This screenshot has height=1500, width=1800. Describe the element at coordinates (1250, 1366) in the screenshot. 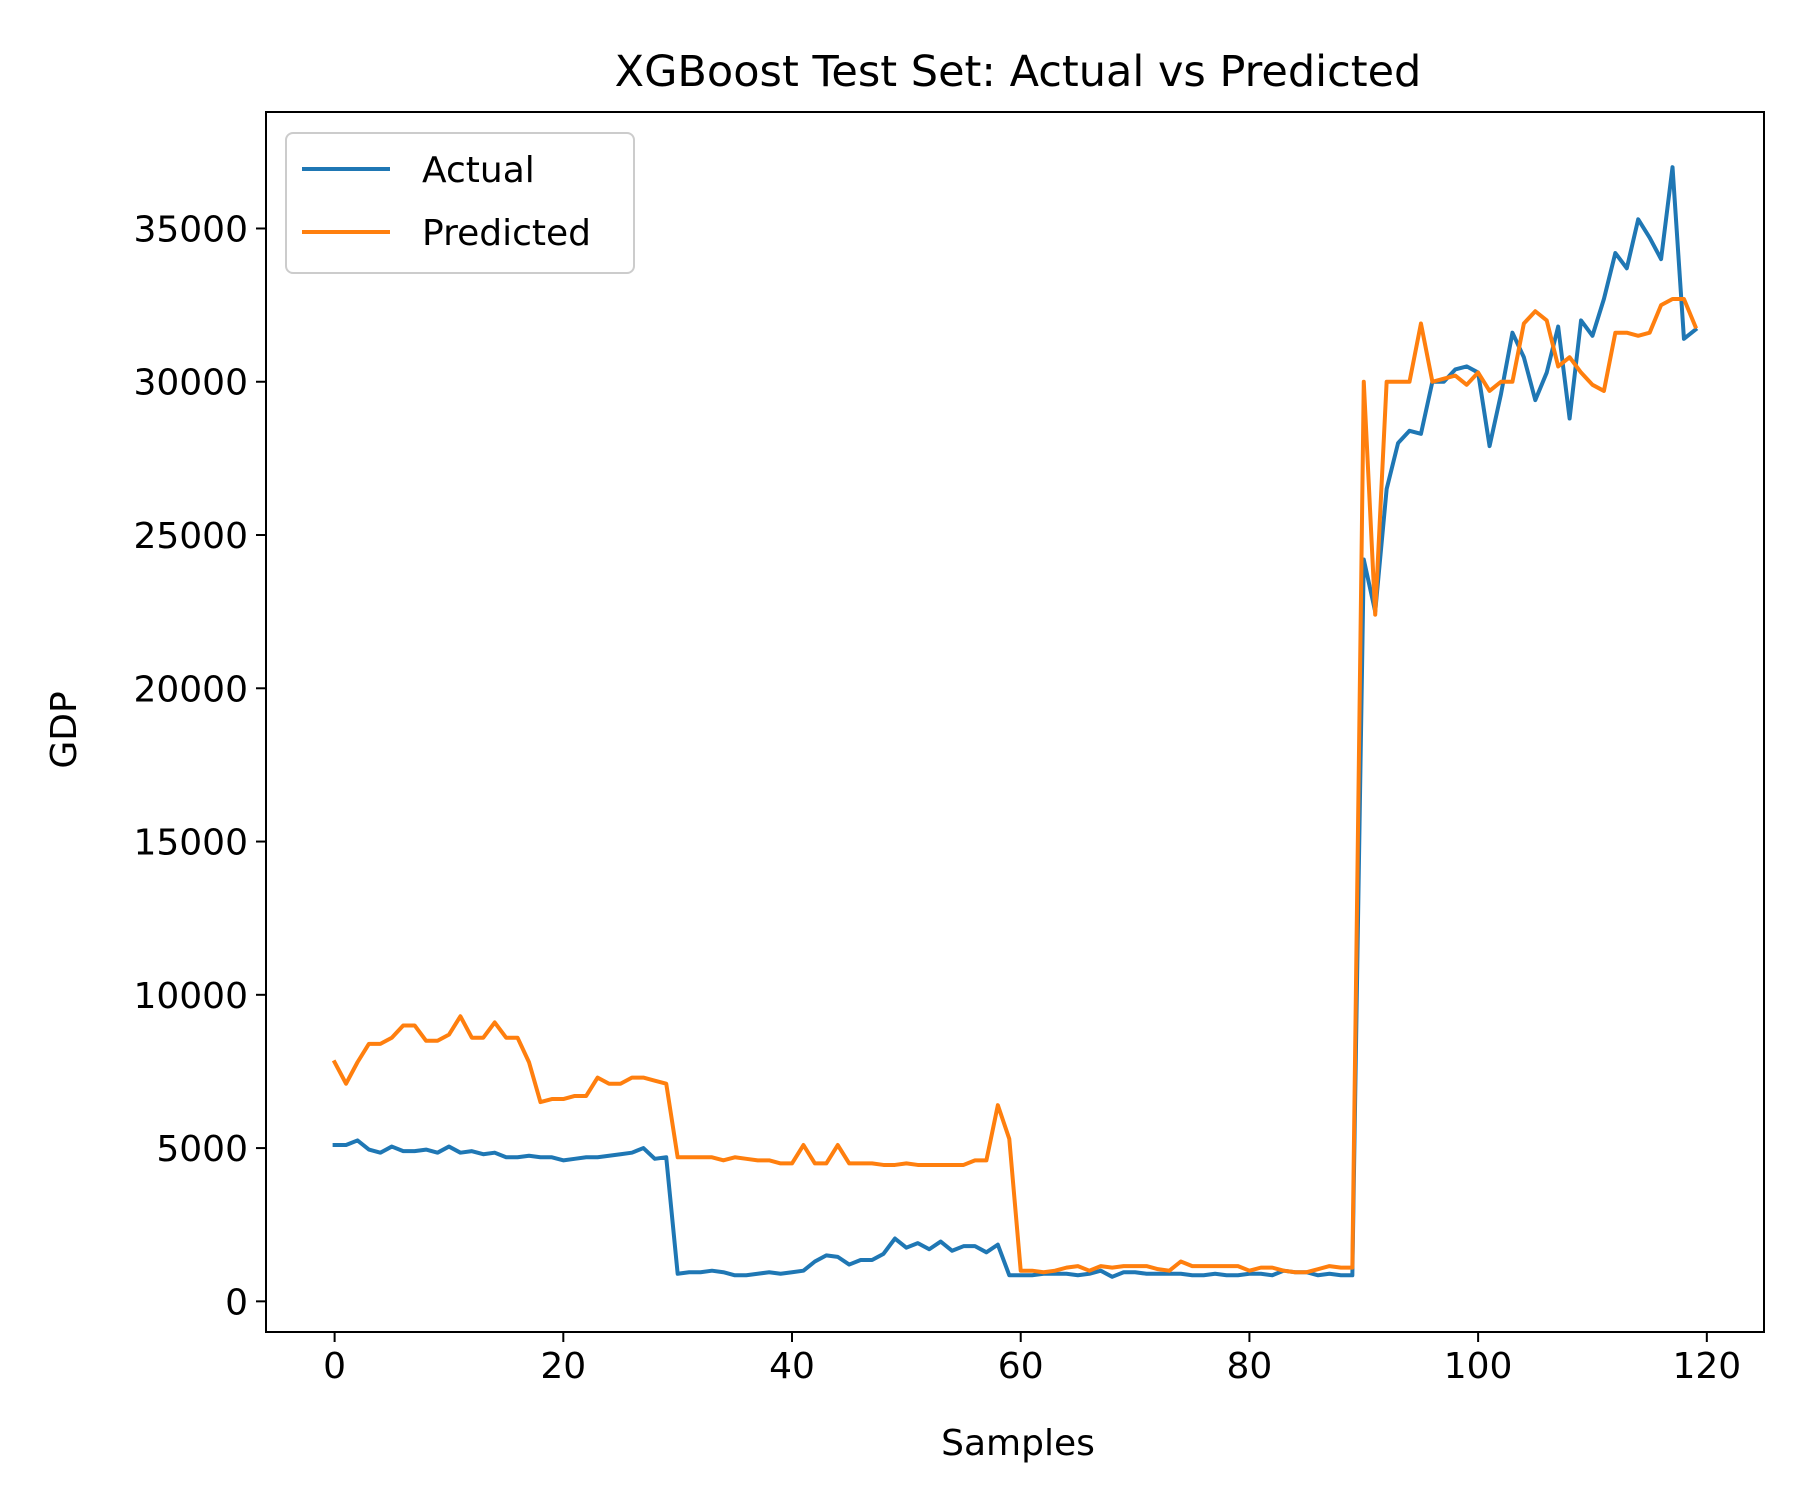

I see `x-tick-label: 80` at that location.